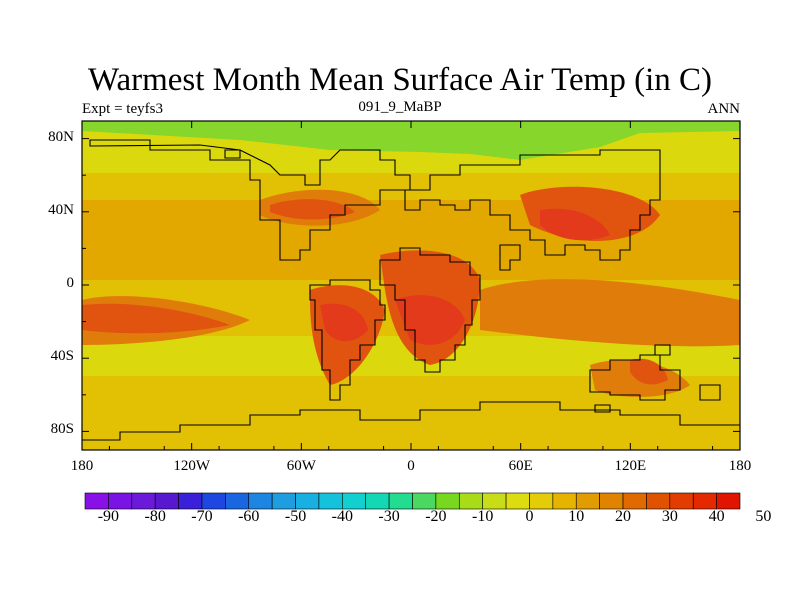 The height and width of the screenshot is (600, 800). What do you see at coordinates (649, 371) in the screenshot?
I see `australia-hottest` at bounding box center [649, 371].